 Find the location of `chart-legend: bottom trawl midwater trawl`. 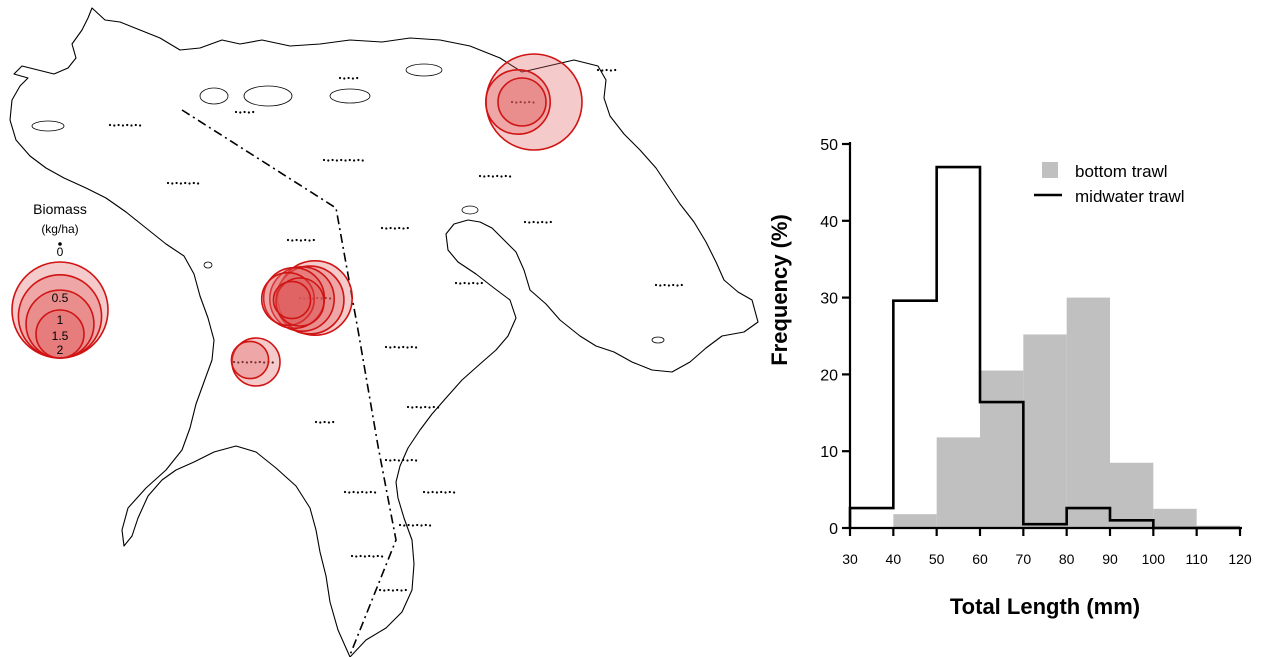

chart-legend: bottom trawl midwater trawl is located at coordinates (1109, 184).